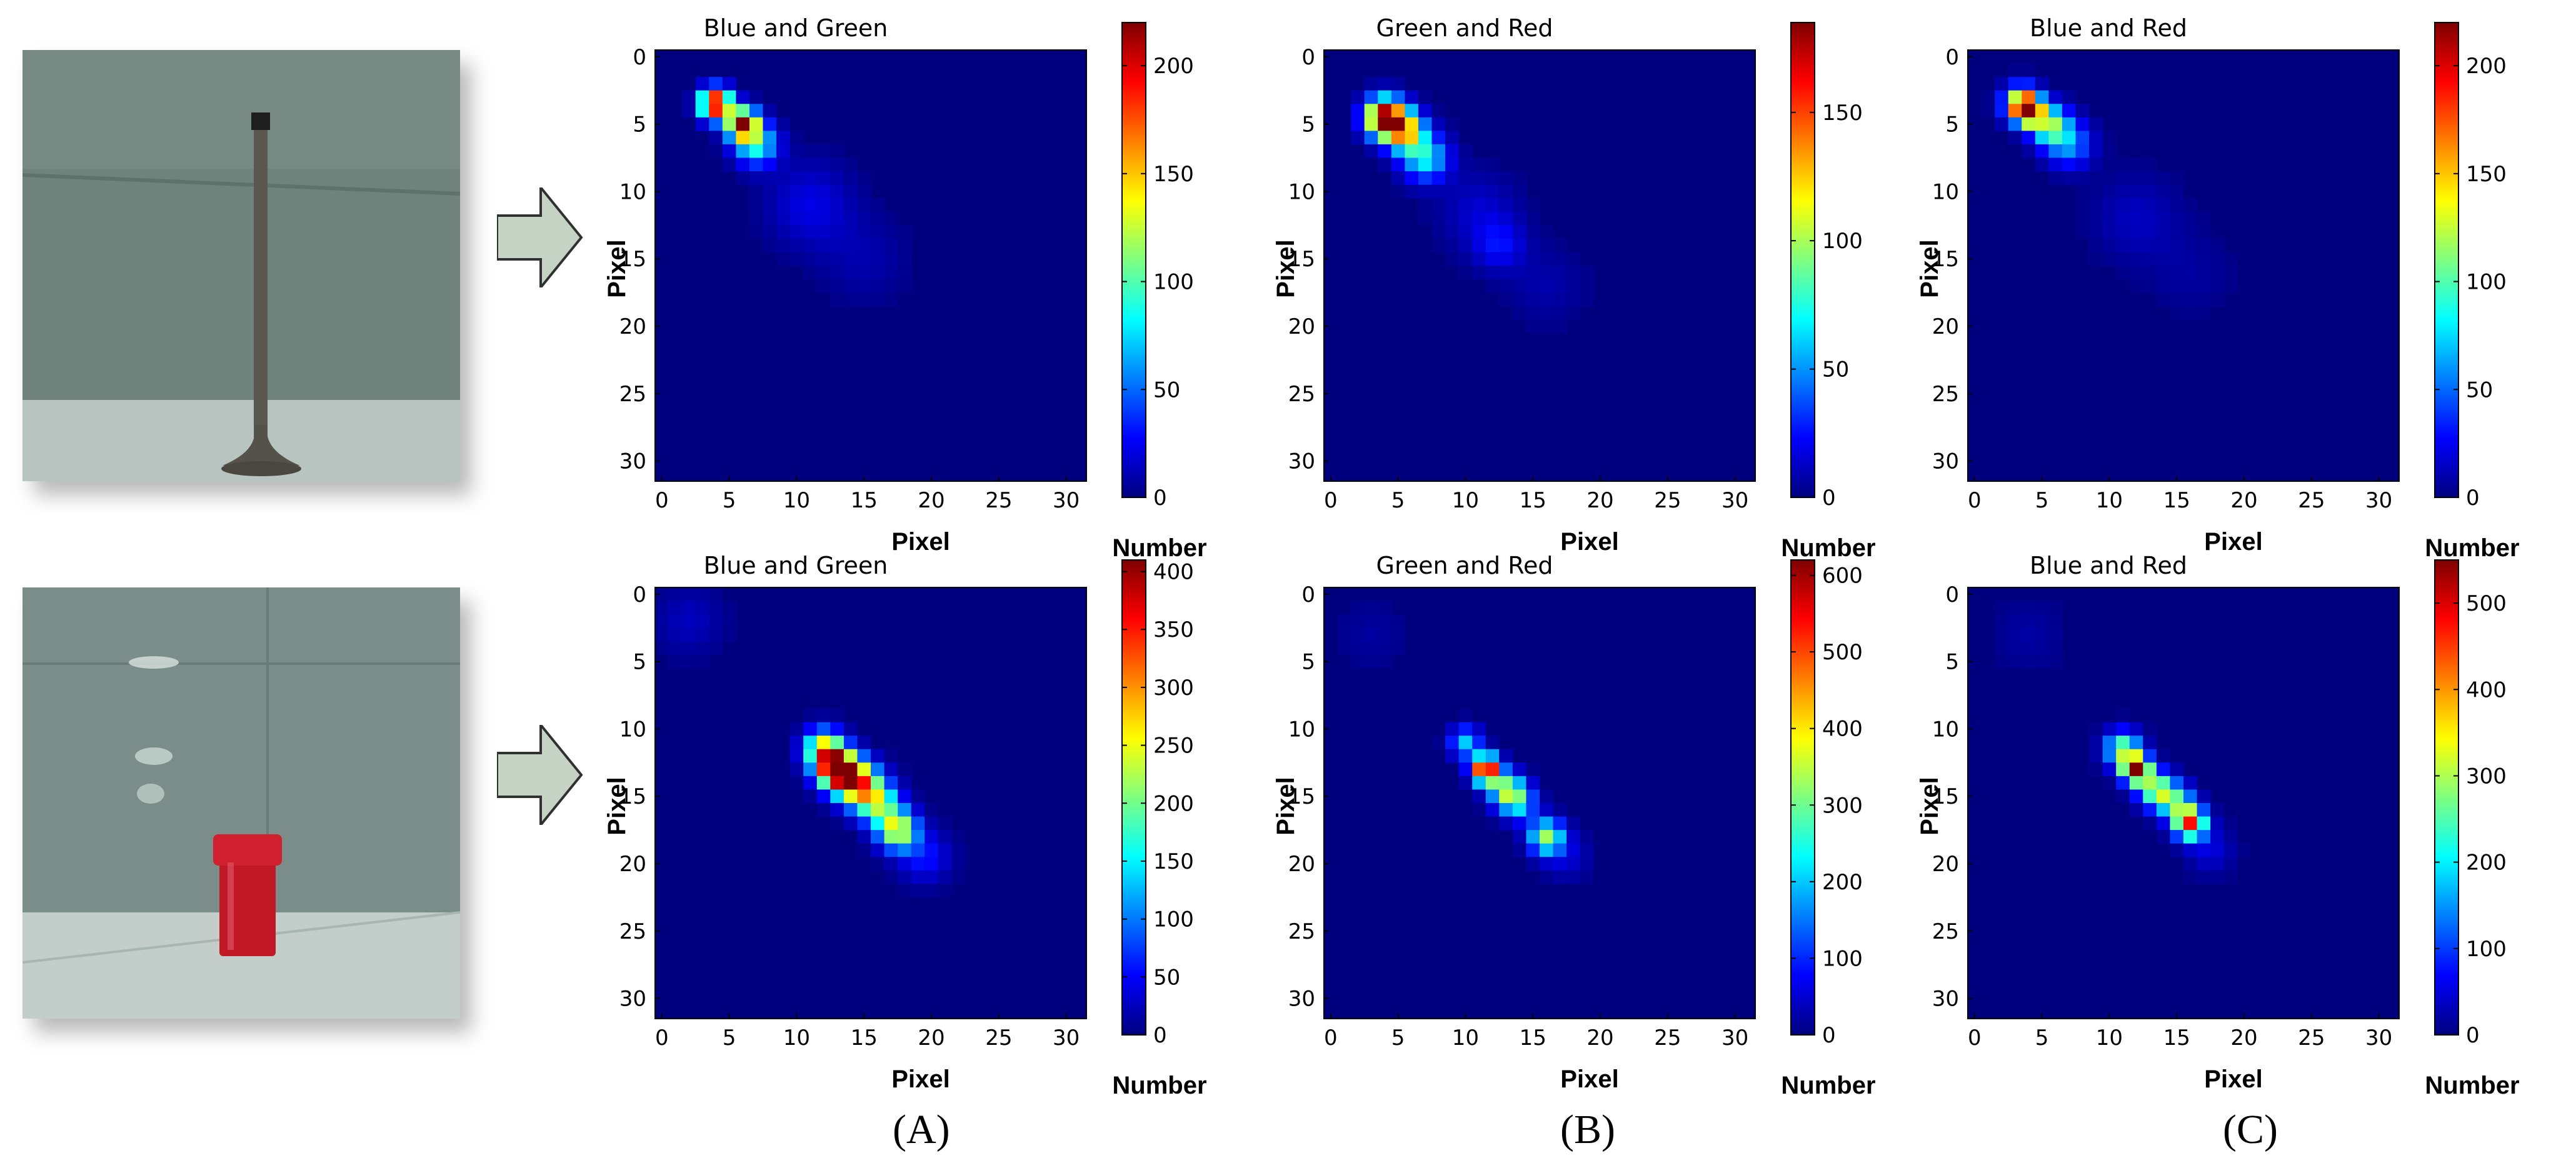  What do you see at coordinates (632, 931) in the screenshot?
I see `y-tick-label: 25` at bounding box center [632, 931].